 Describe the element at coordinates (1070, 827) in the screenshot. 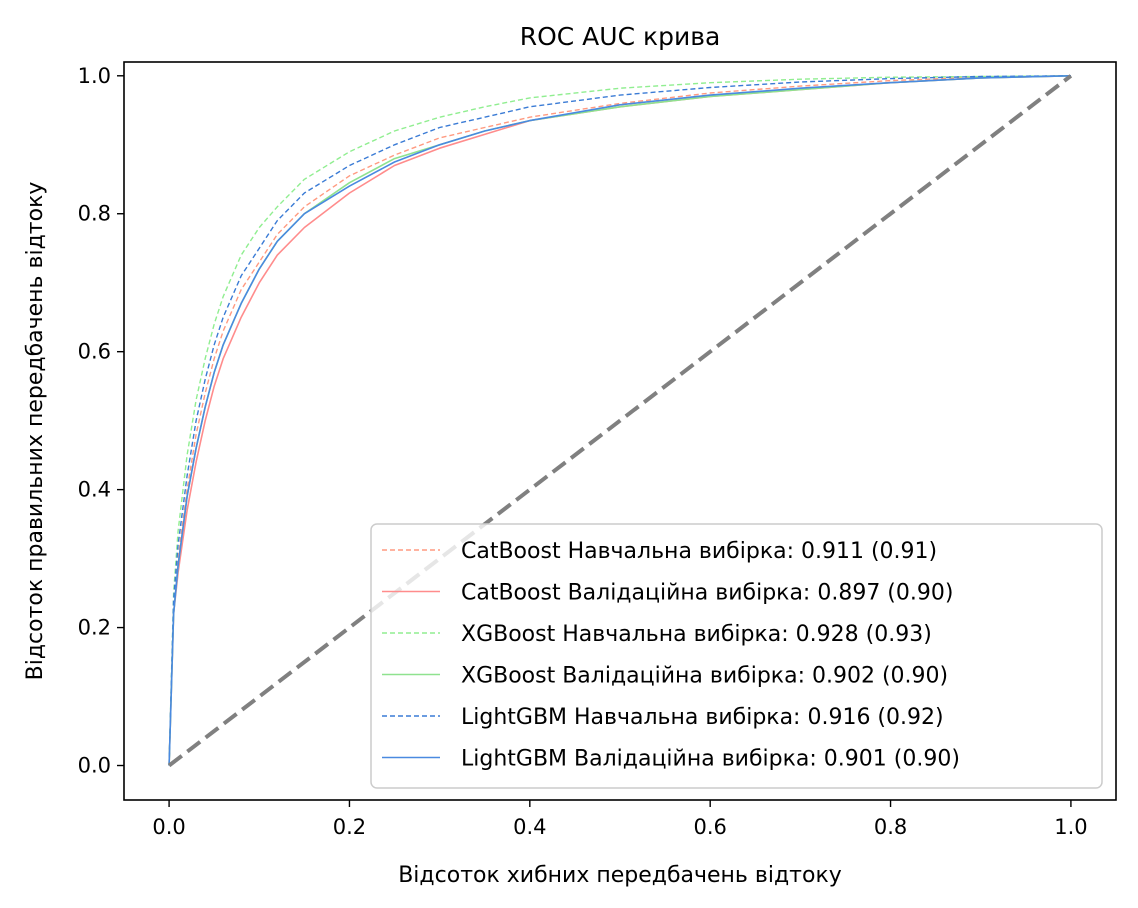

I see `x-tick-label: 1.0` at that location.